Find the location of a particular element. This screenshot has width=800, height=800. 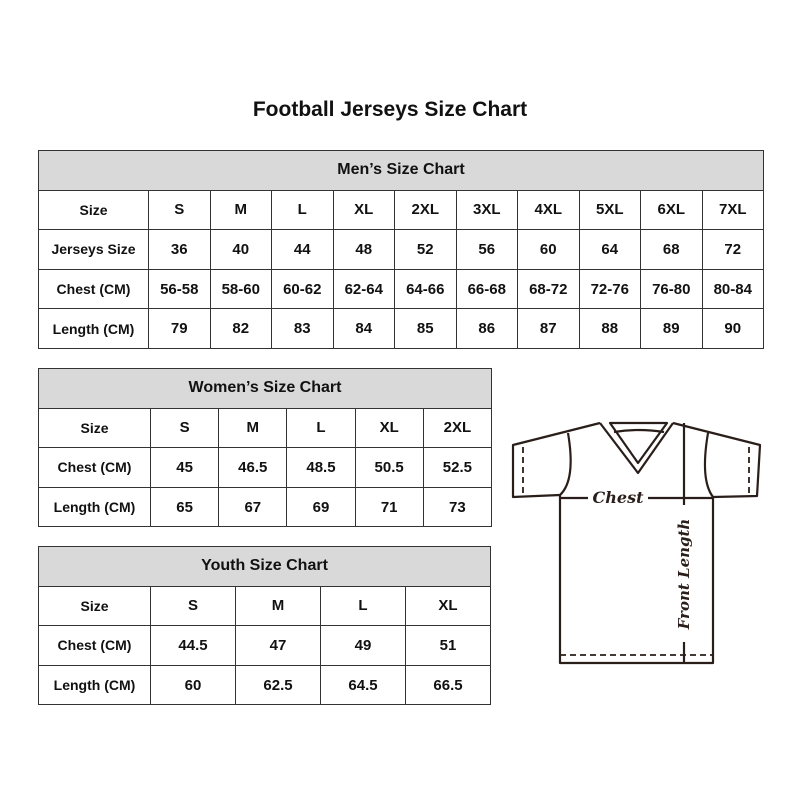

table-cell: 80-84 is located at coordinates (732, 289).